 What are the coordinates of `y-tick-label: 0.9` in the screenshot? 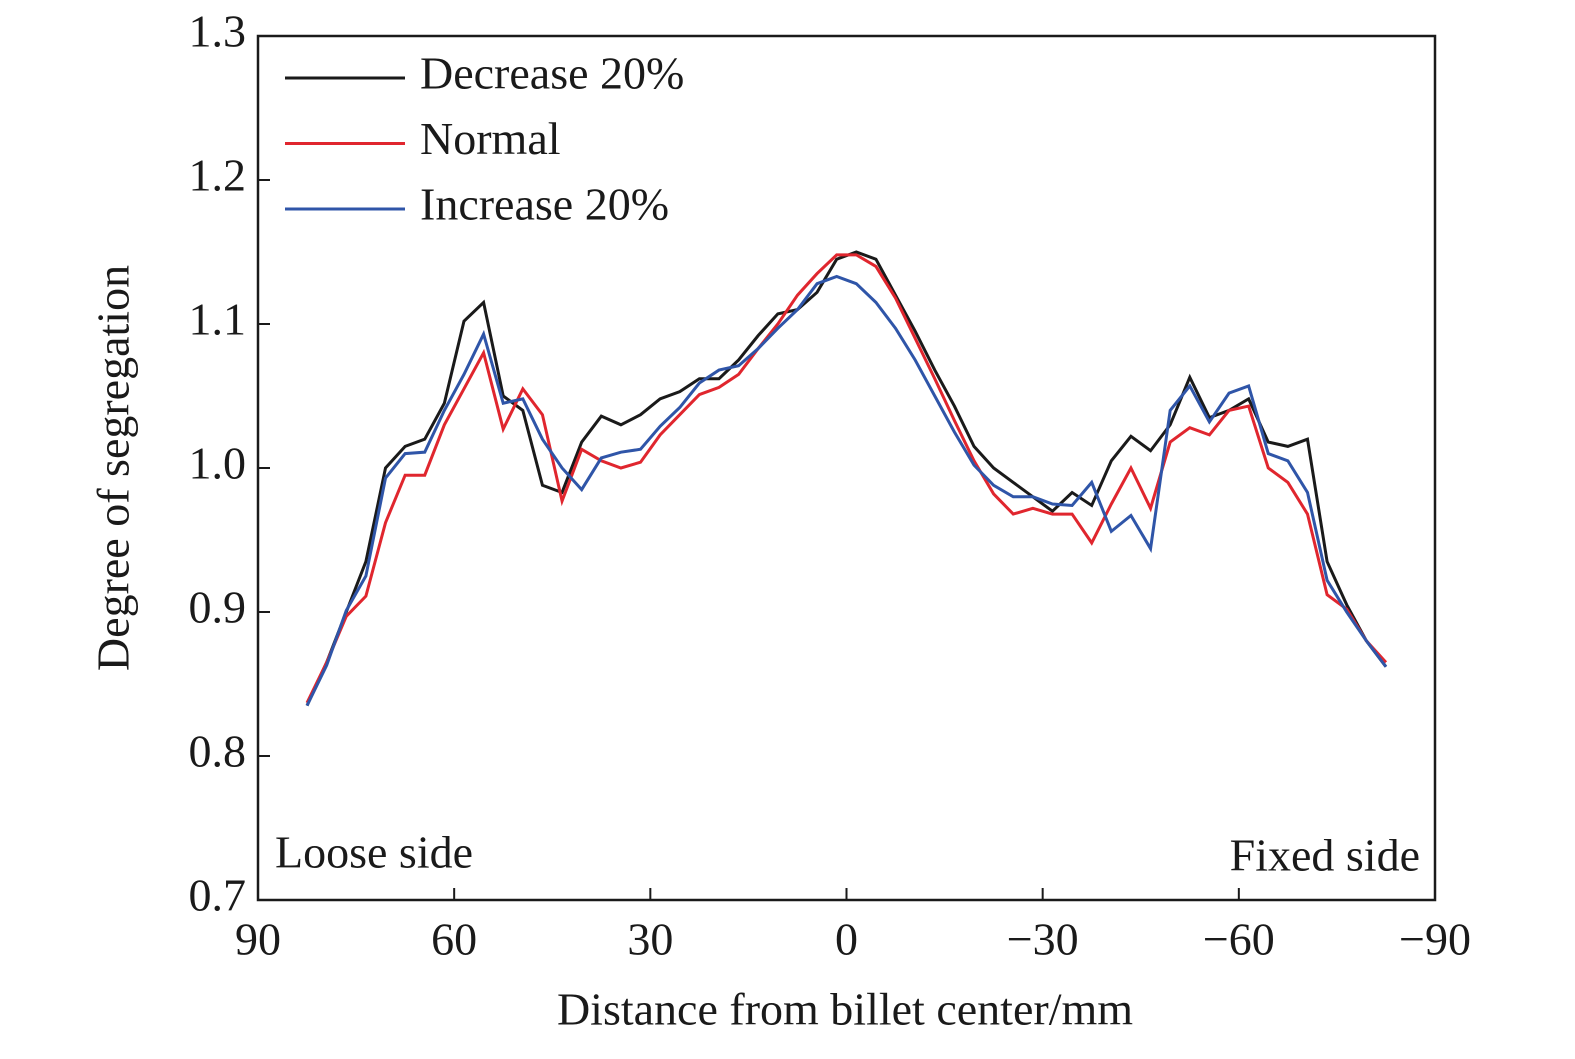 It's located at (218, 607).